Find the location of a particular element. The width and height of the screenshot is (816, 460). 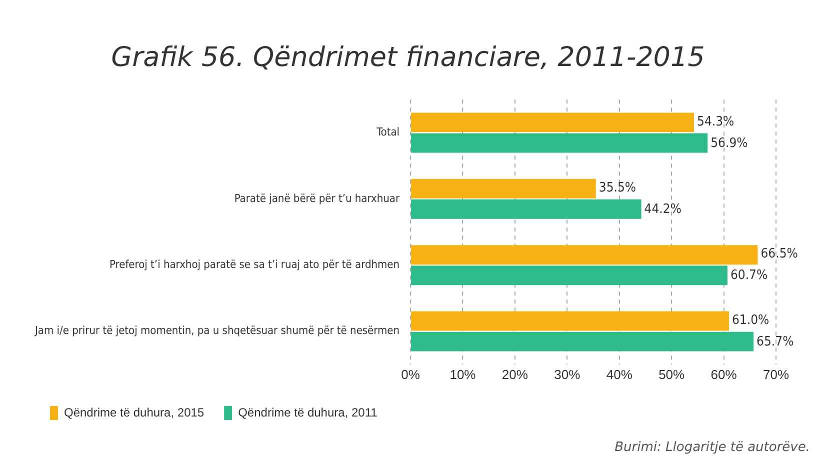

x-tick-label: 0% is located at coordinates (410, 374).